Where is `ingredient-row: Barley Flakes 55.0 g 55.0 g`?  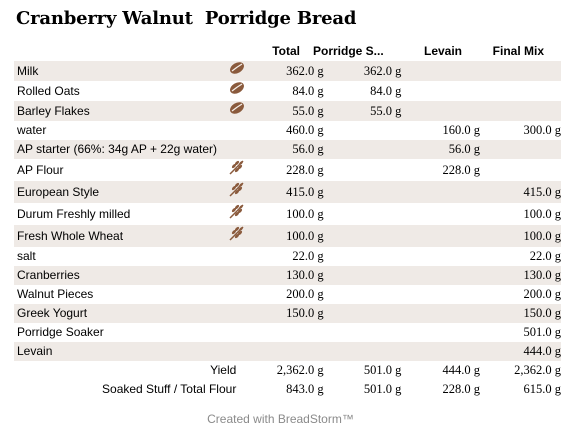
ingredient-row: Barley Flakes 55.0 g 55.0 g is located at coordinates (287, 111).